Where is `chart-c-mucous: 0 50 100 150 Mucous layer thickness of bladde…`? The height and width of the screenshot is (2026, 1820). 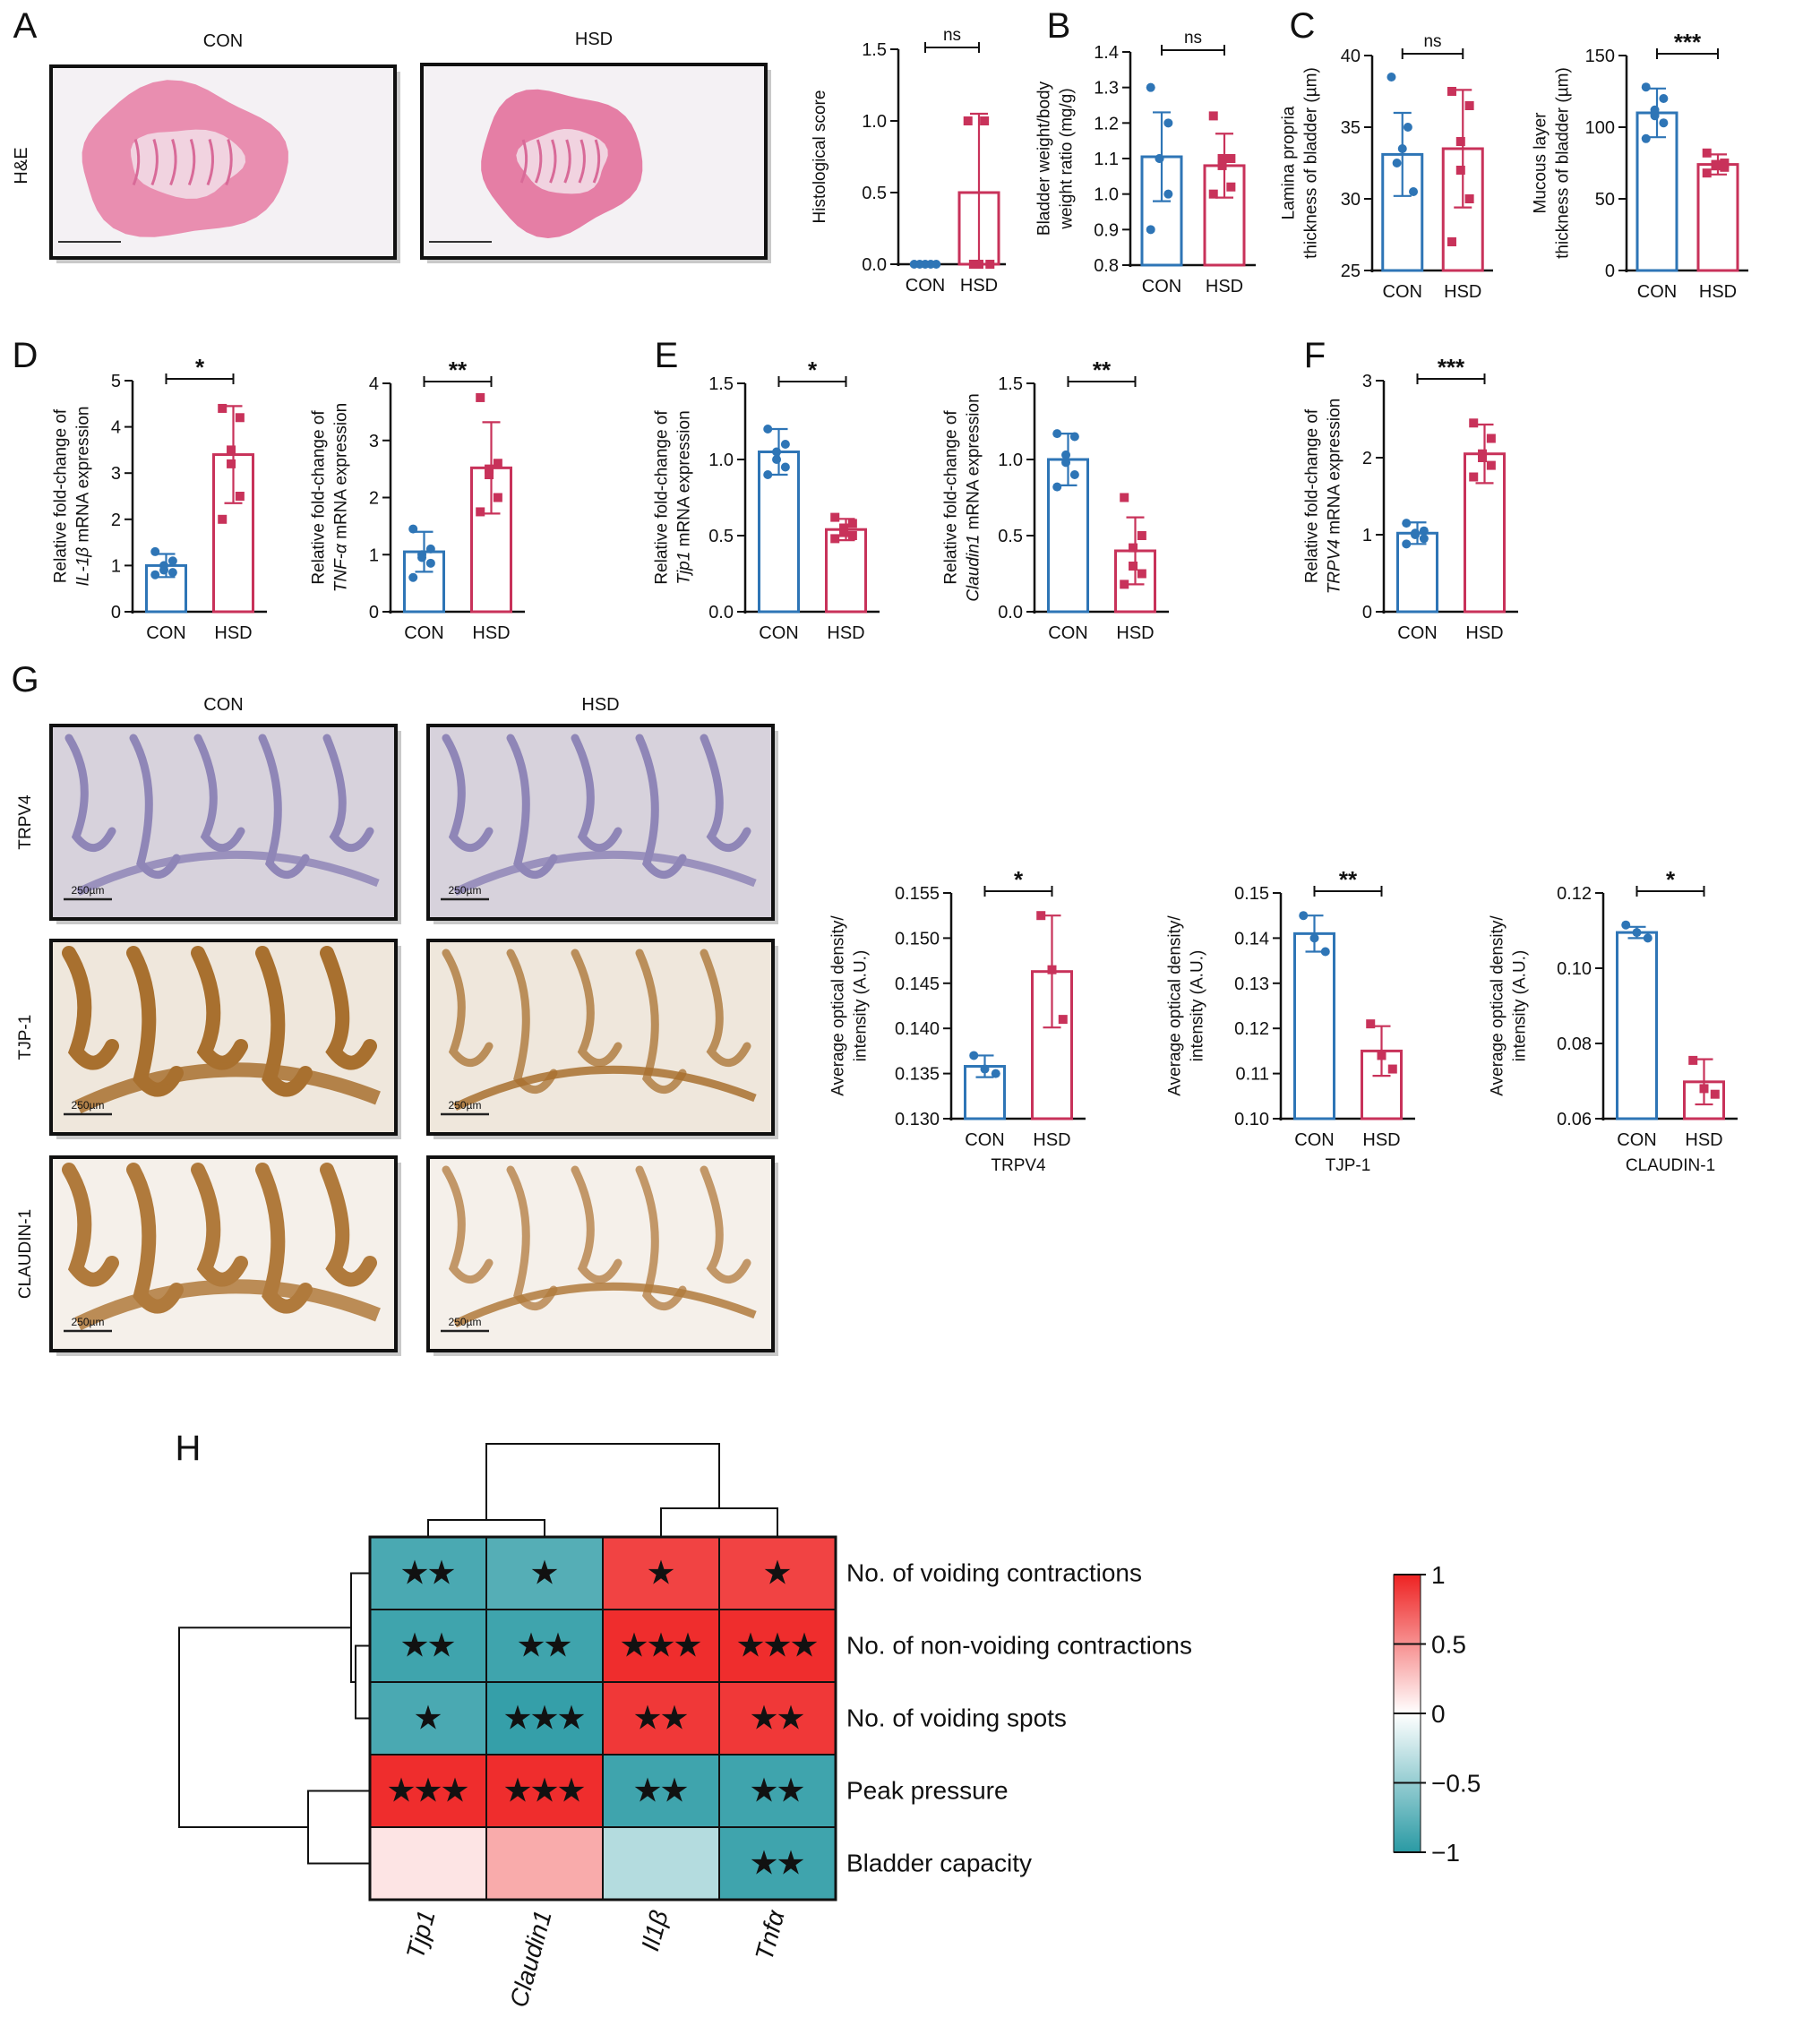
chart-c-mucous: 0 50 100 150 Mucous layer thickness of bladde… is located at coordinates (1640, 165).